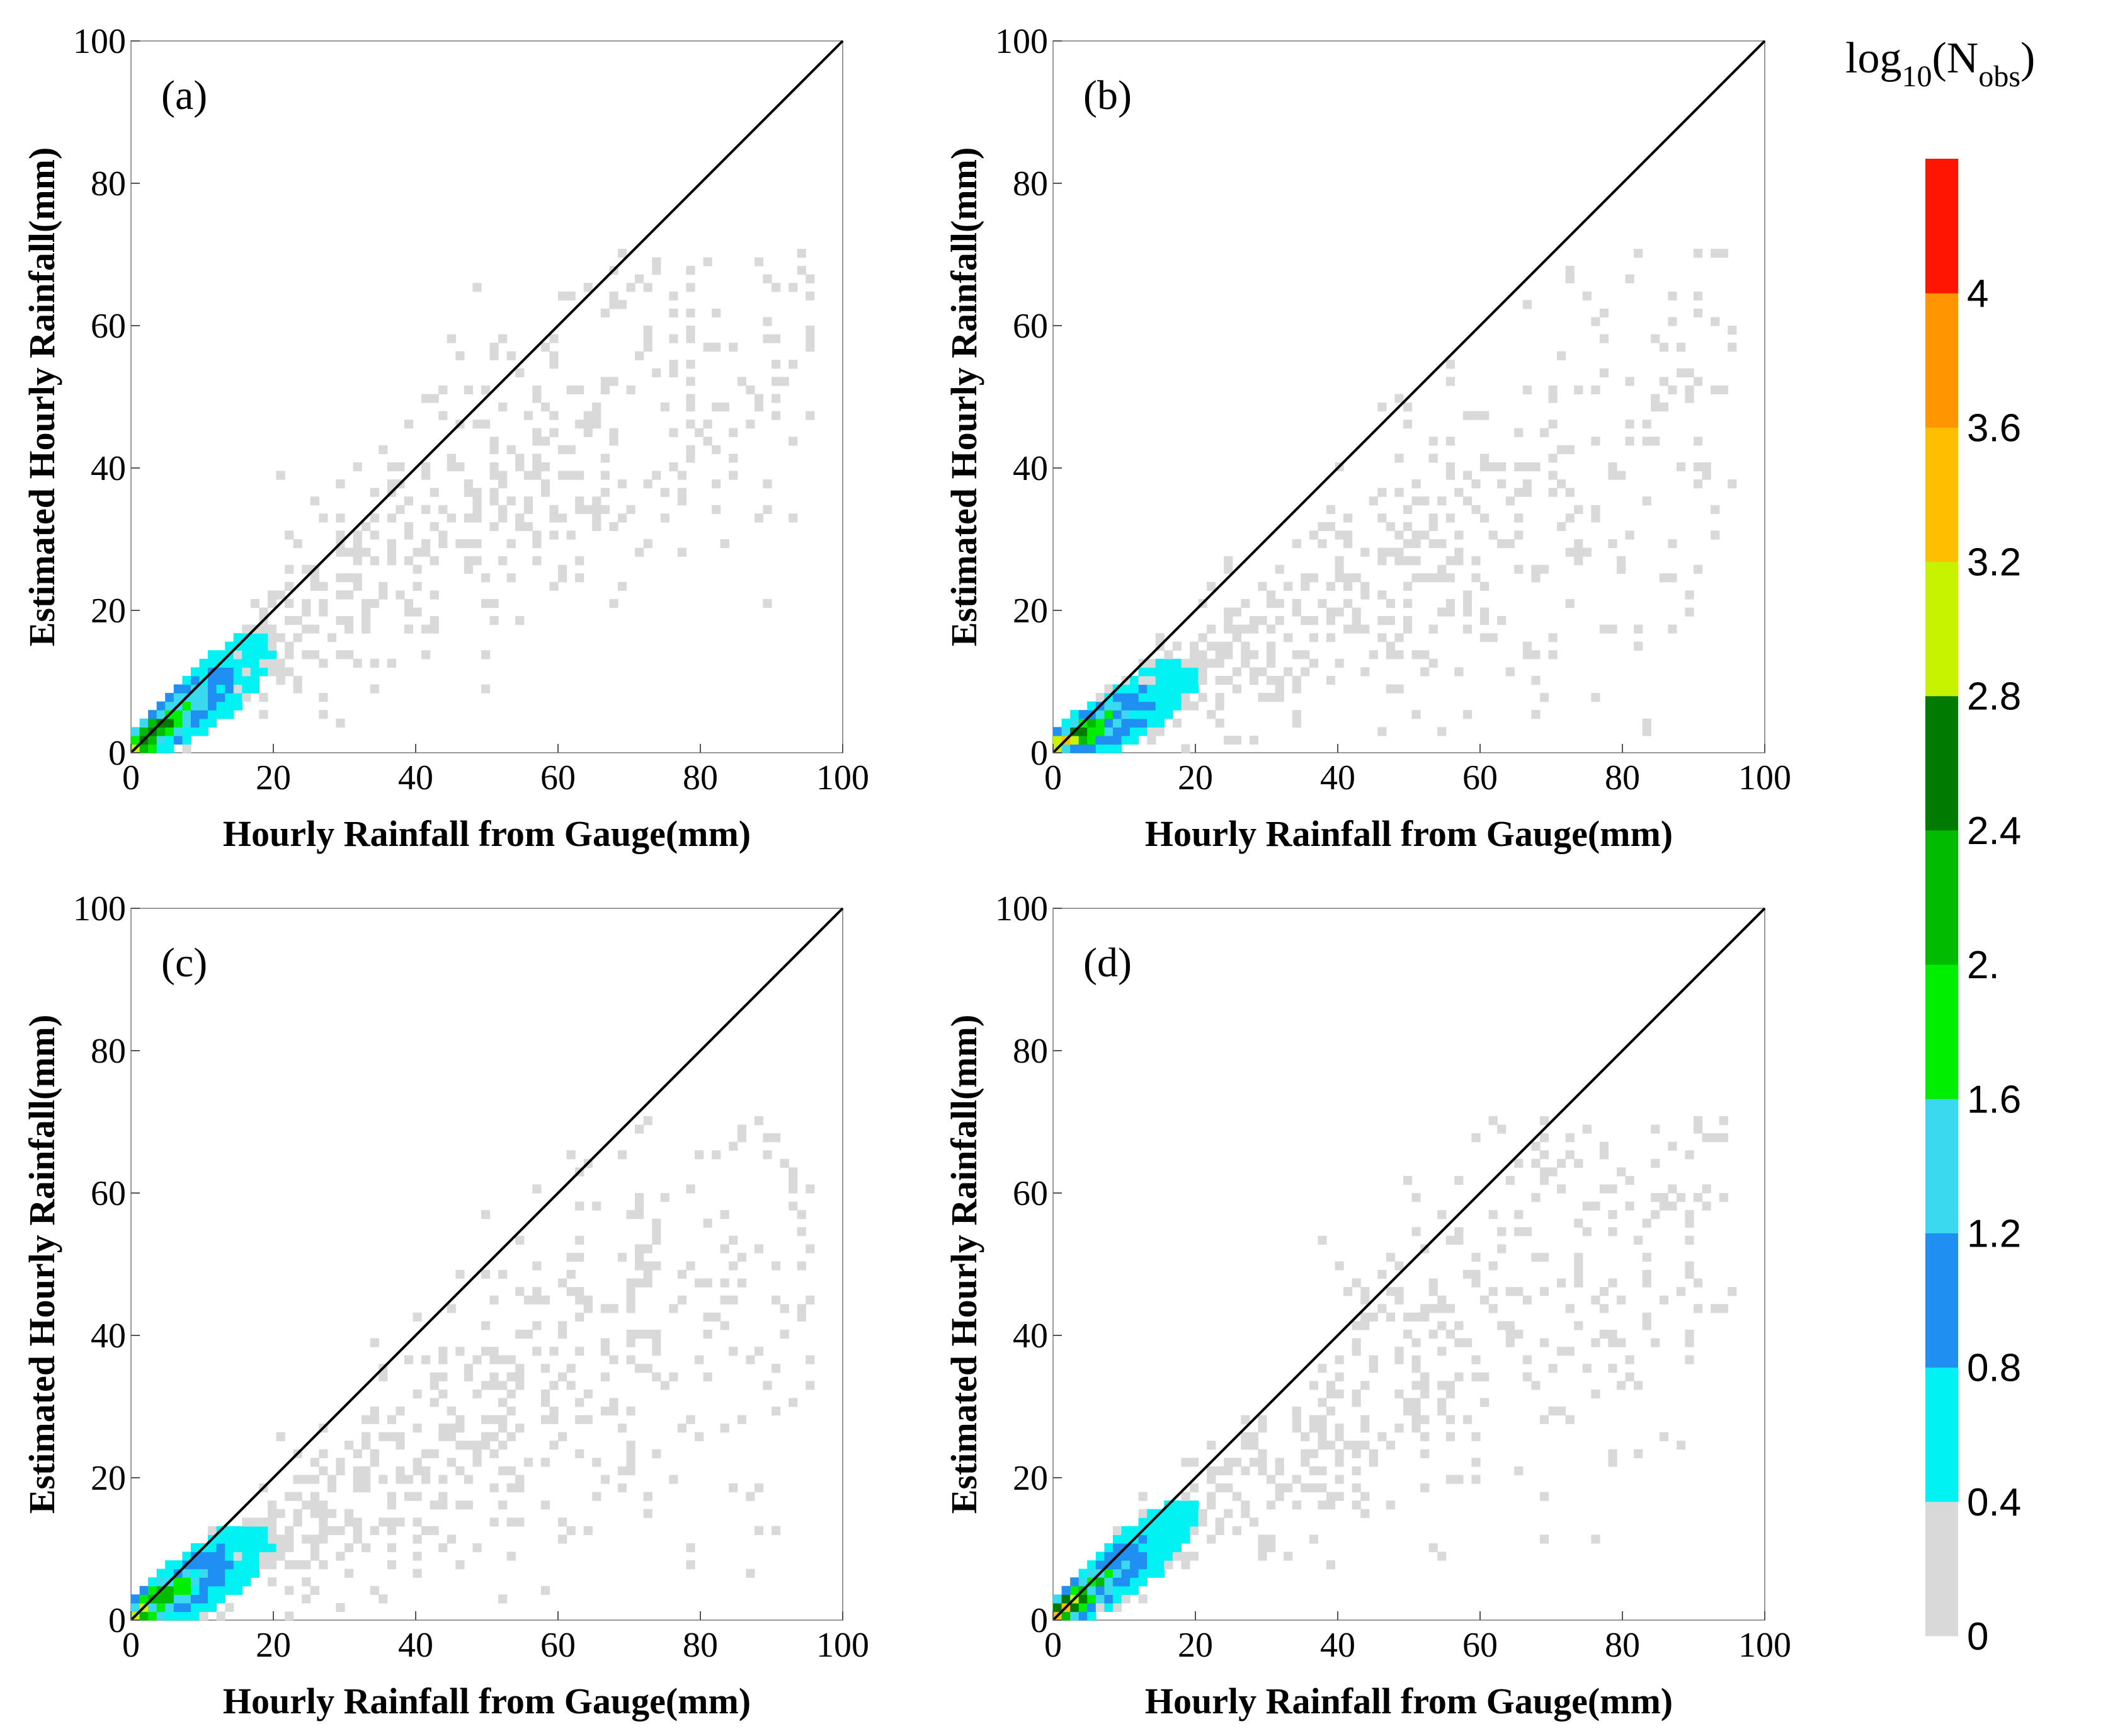 This screenshot has height=1736, width=2108. What do you see at coordinates (1021, 41) in the screenshot?
I see `y-tick-label: 100` at bounding box center [1021, 41].